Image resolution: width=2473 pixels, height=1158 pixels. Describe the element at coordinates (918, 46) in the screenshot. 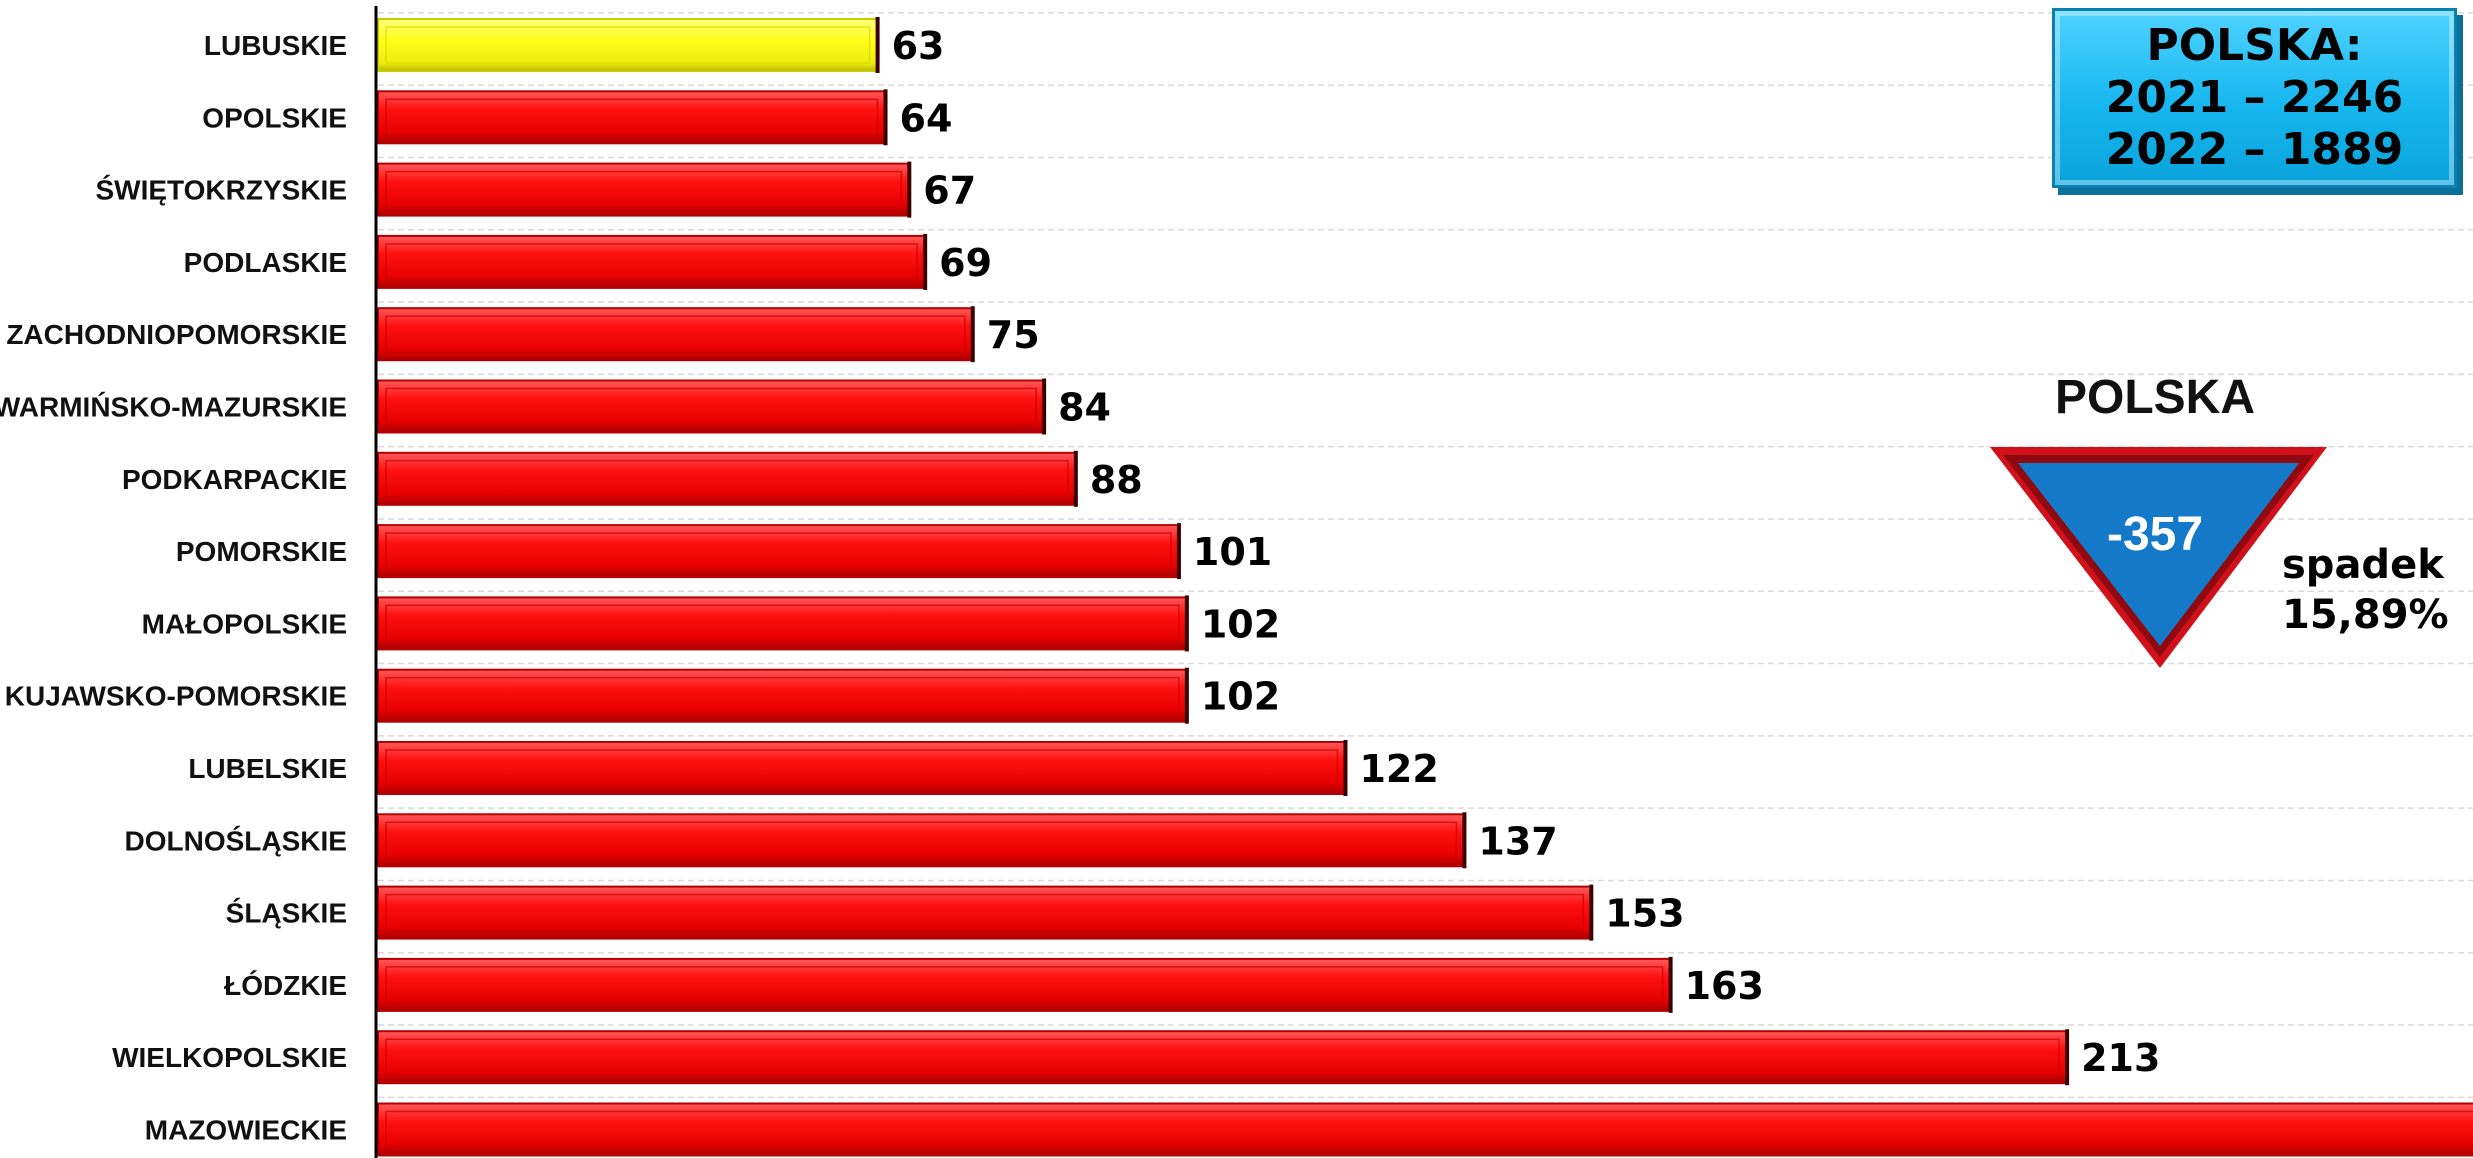

I see `value-label: 63` at that location.